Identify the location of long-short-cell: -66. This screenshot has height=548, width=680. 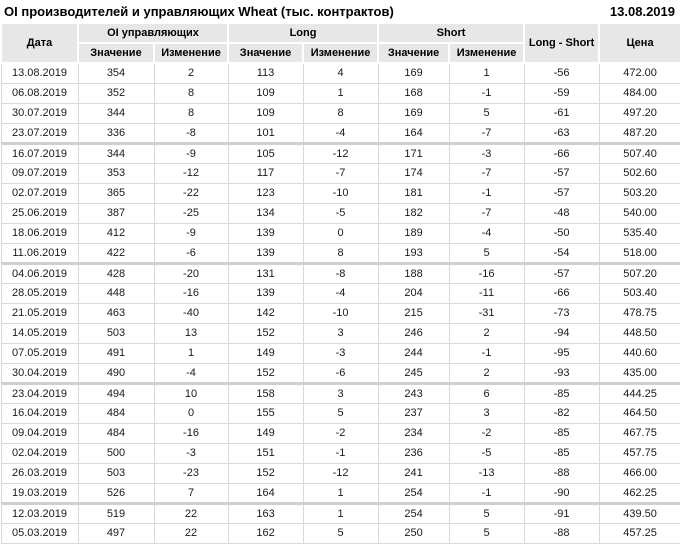
(561, 153).